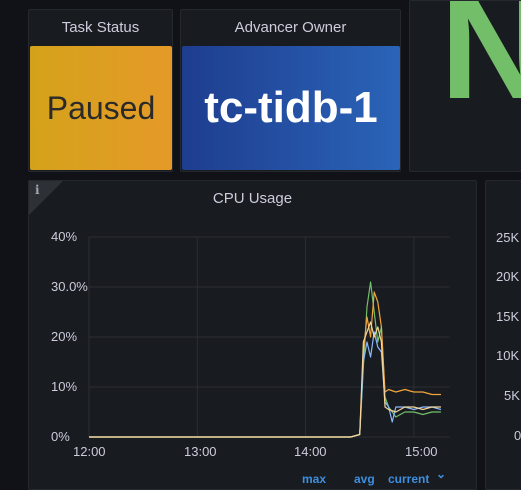 This screenshot has height=490, width=521. What do you see at coordinates (46, 198) in the screenshot?
I see `info-corner` at bounding box center [46, 198].